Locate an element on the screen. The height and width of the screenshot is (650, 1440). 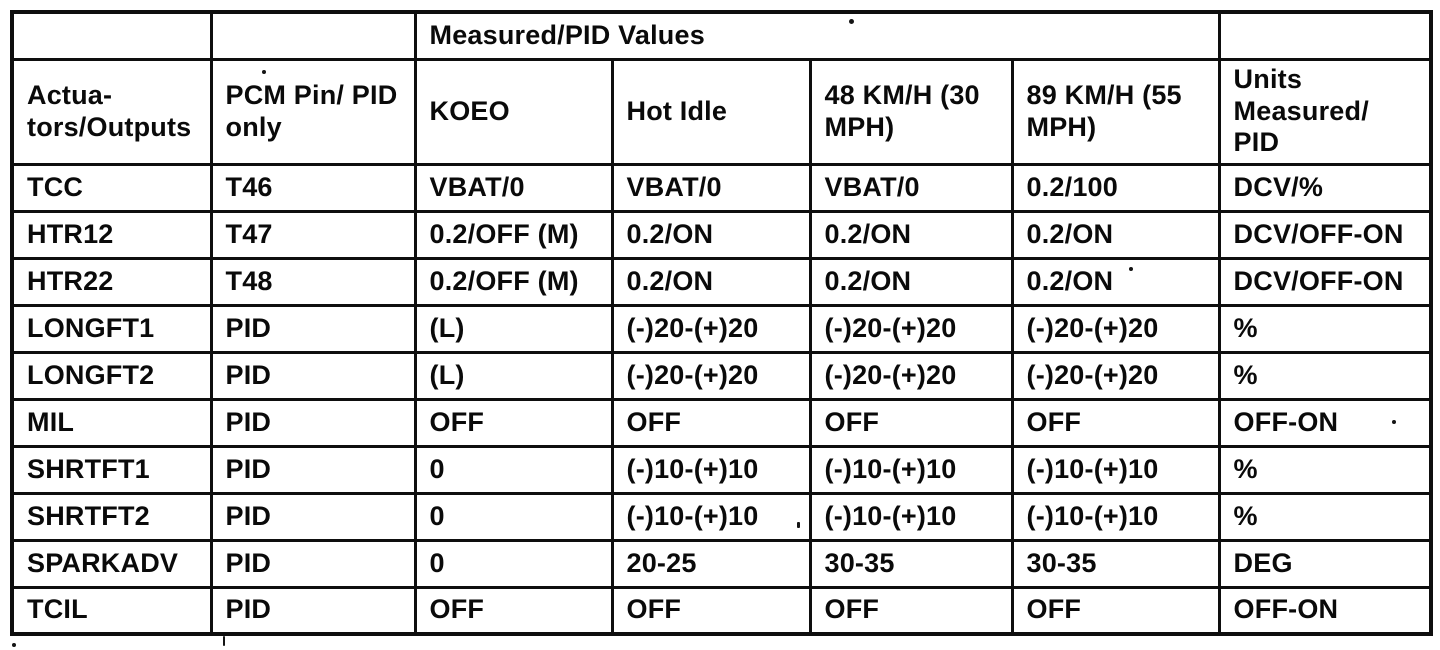
table-cell: 20-25 is located at coordinates (711, 563).